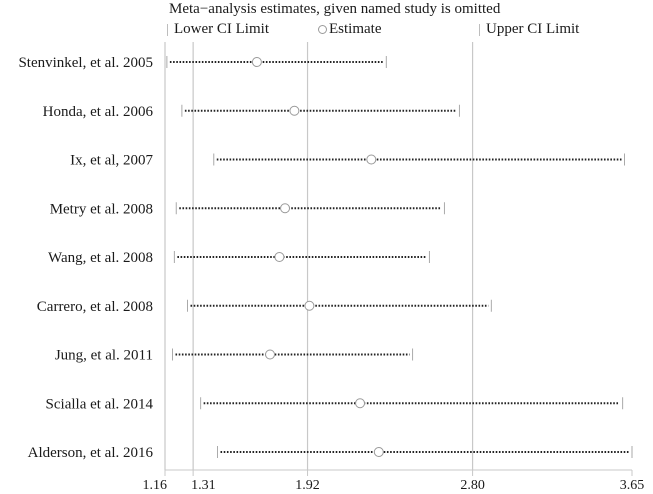 The width and height of the screenshot is (653, 494). Describe the element at coordinates (479, 29) in the screenshot. I see `upper-ci-tick-icon` at that location.